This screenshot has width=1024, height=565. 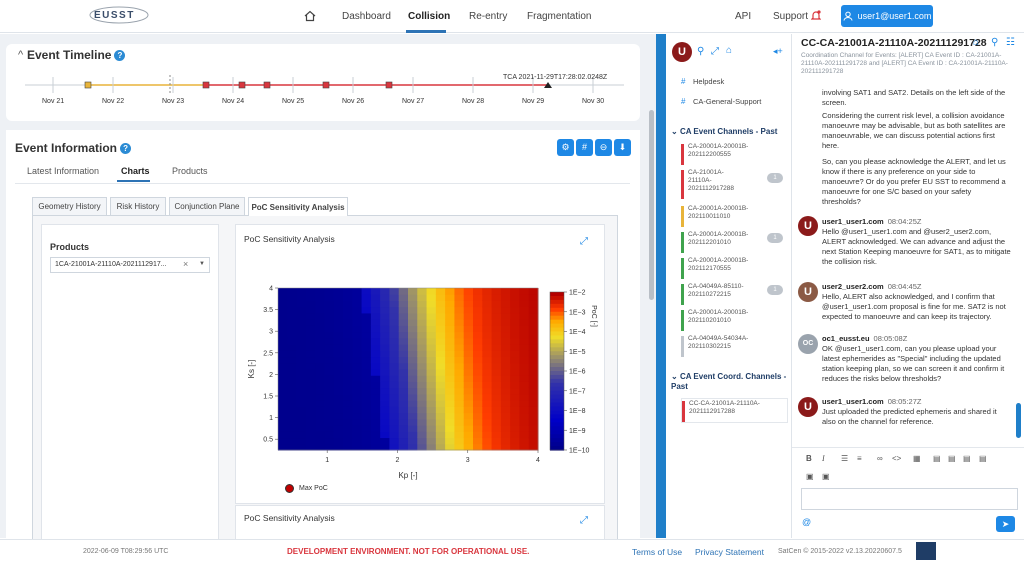 What do you see at coordinates (808, 344) in the screenshot?
I see `avatar: OC` at bounding box center [808, 344].